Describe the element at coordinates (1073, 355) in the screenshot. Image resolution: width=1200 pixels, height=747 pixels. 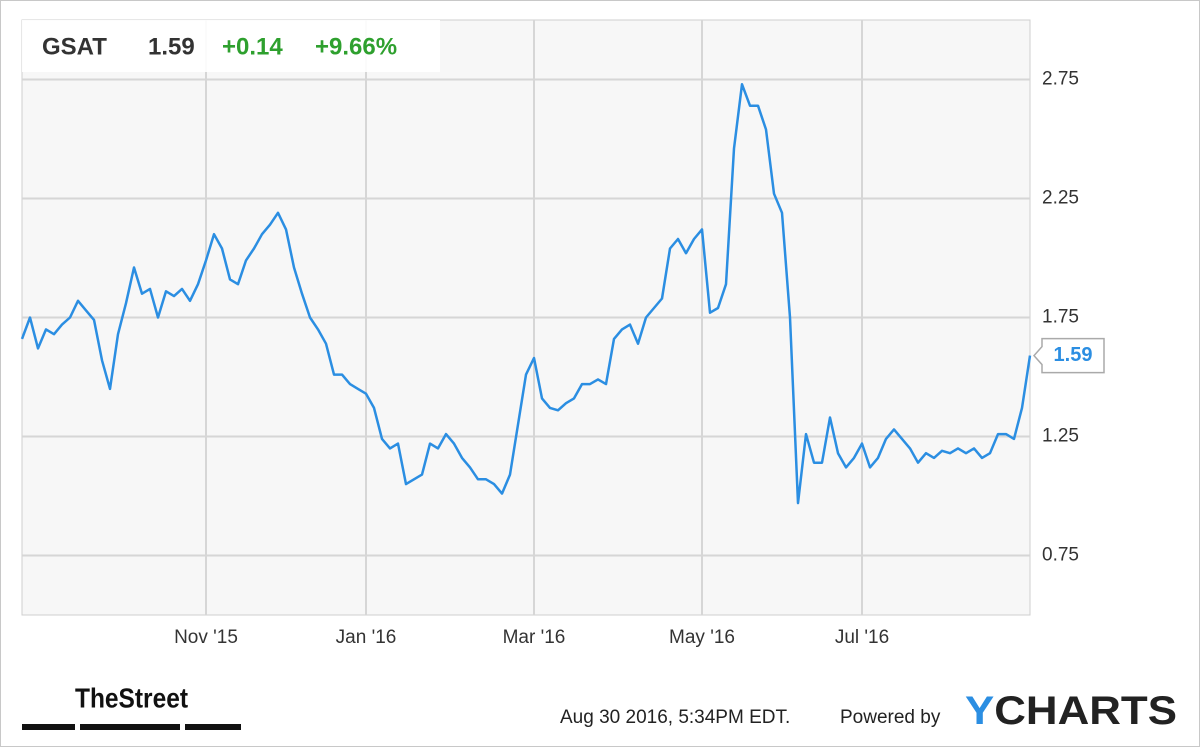
I see `last-value-label: 1.59` at that location.